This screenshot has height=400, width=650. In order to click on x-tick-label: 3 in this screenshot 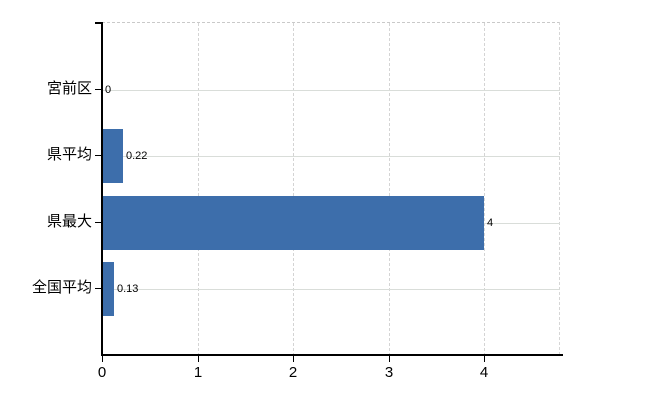, I will do `click(389, 372)`.